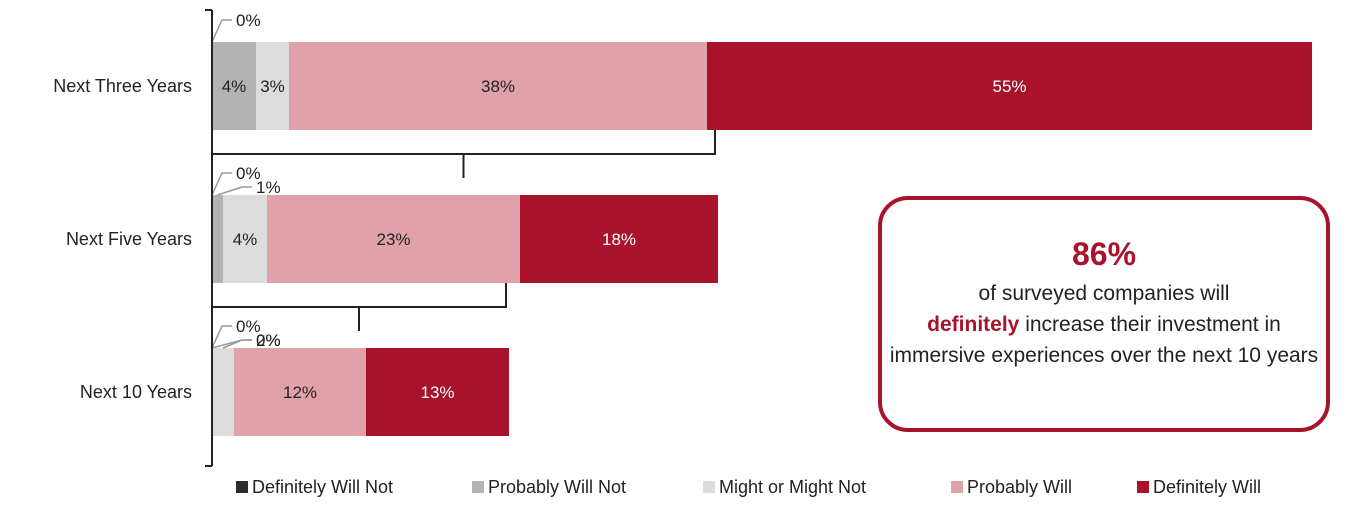  What do you see at coordinates (129, 239) in the screenshot?
I see `category-label-next-five-years: Next Five Years` at bounding box center [129, 239].